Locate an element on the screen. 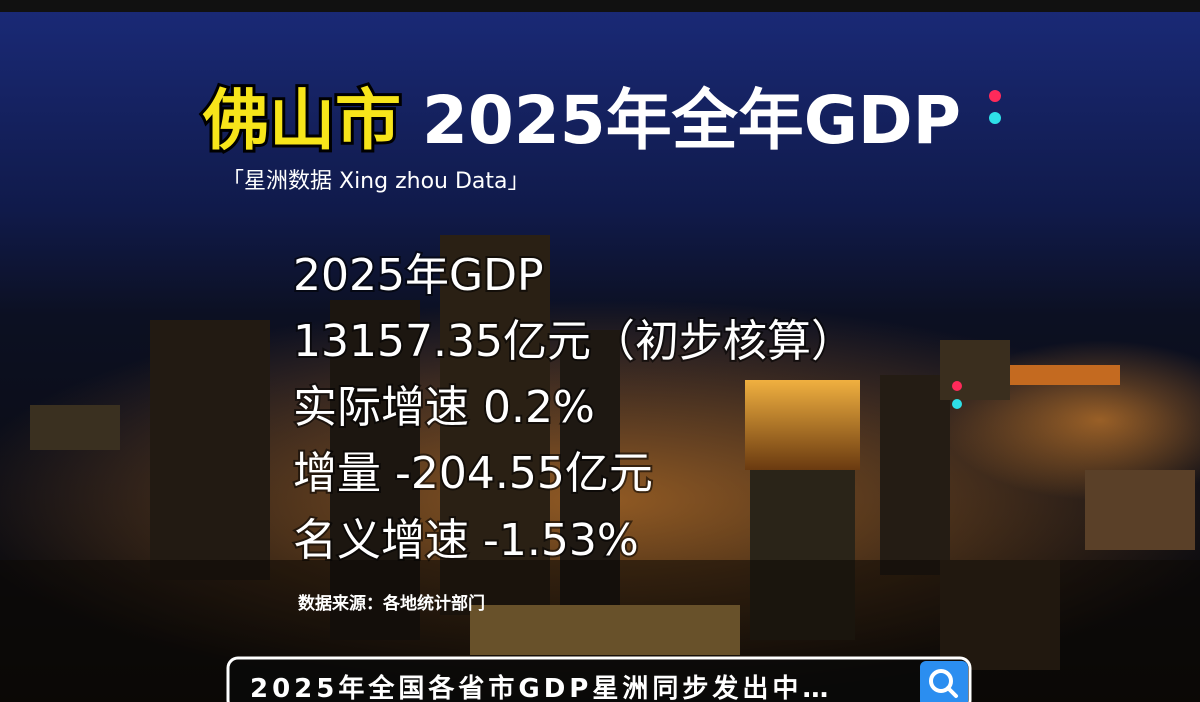  dot-cyan is located at coordinates (995, 118).